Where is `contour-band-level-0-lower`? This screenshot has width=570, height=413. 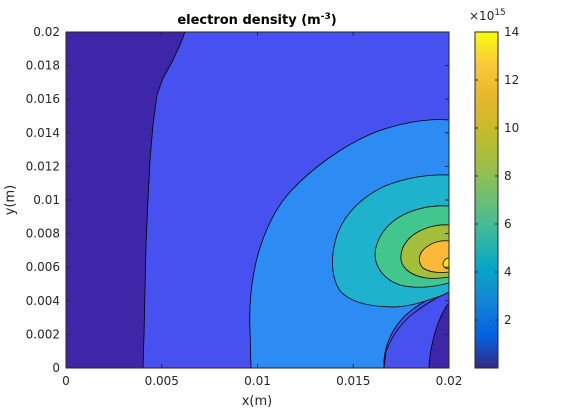
contour-band-level-0-lower is located at coordinates (438, 335).